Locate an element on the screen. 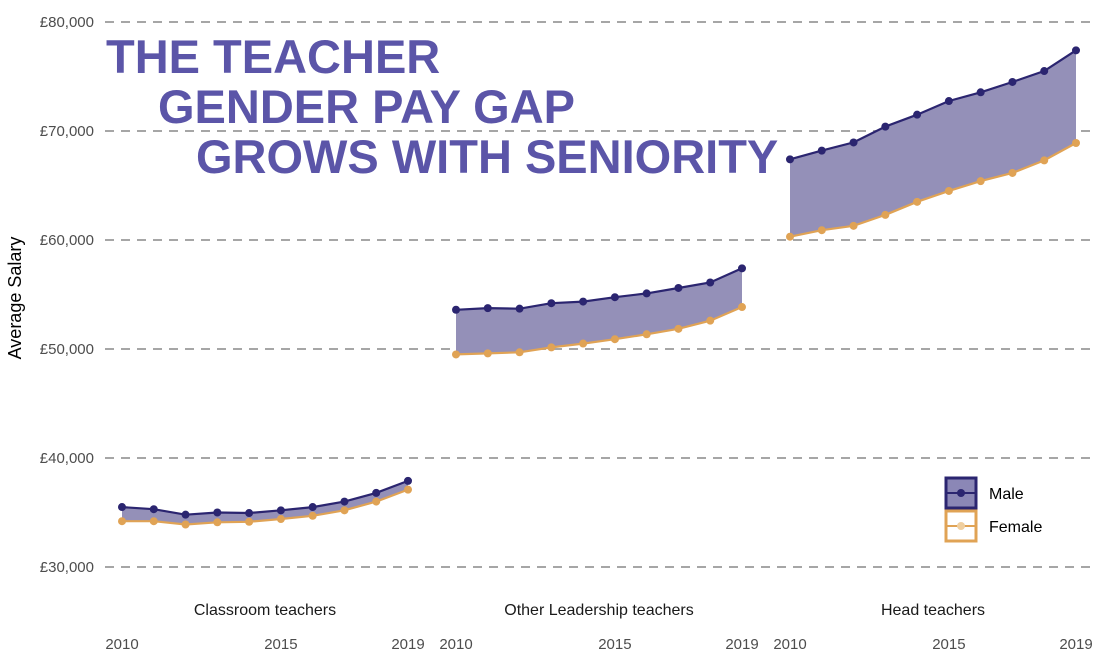  legend-item-male: Male is located at coordinates (984, 493).